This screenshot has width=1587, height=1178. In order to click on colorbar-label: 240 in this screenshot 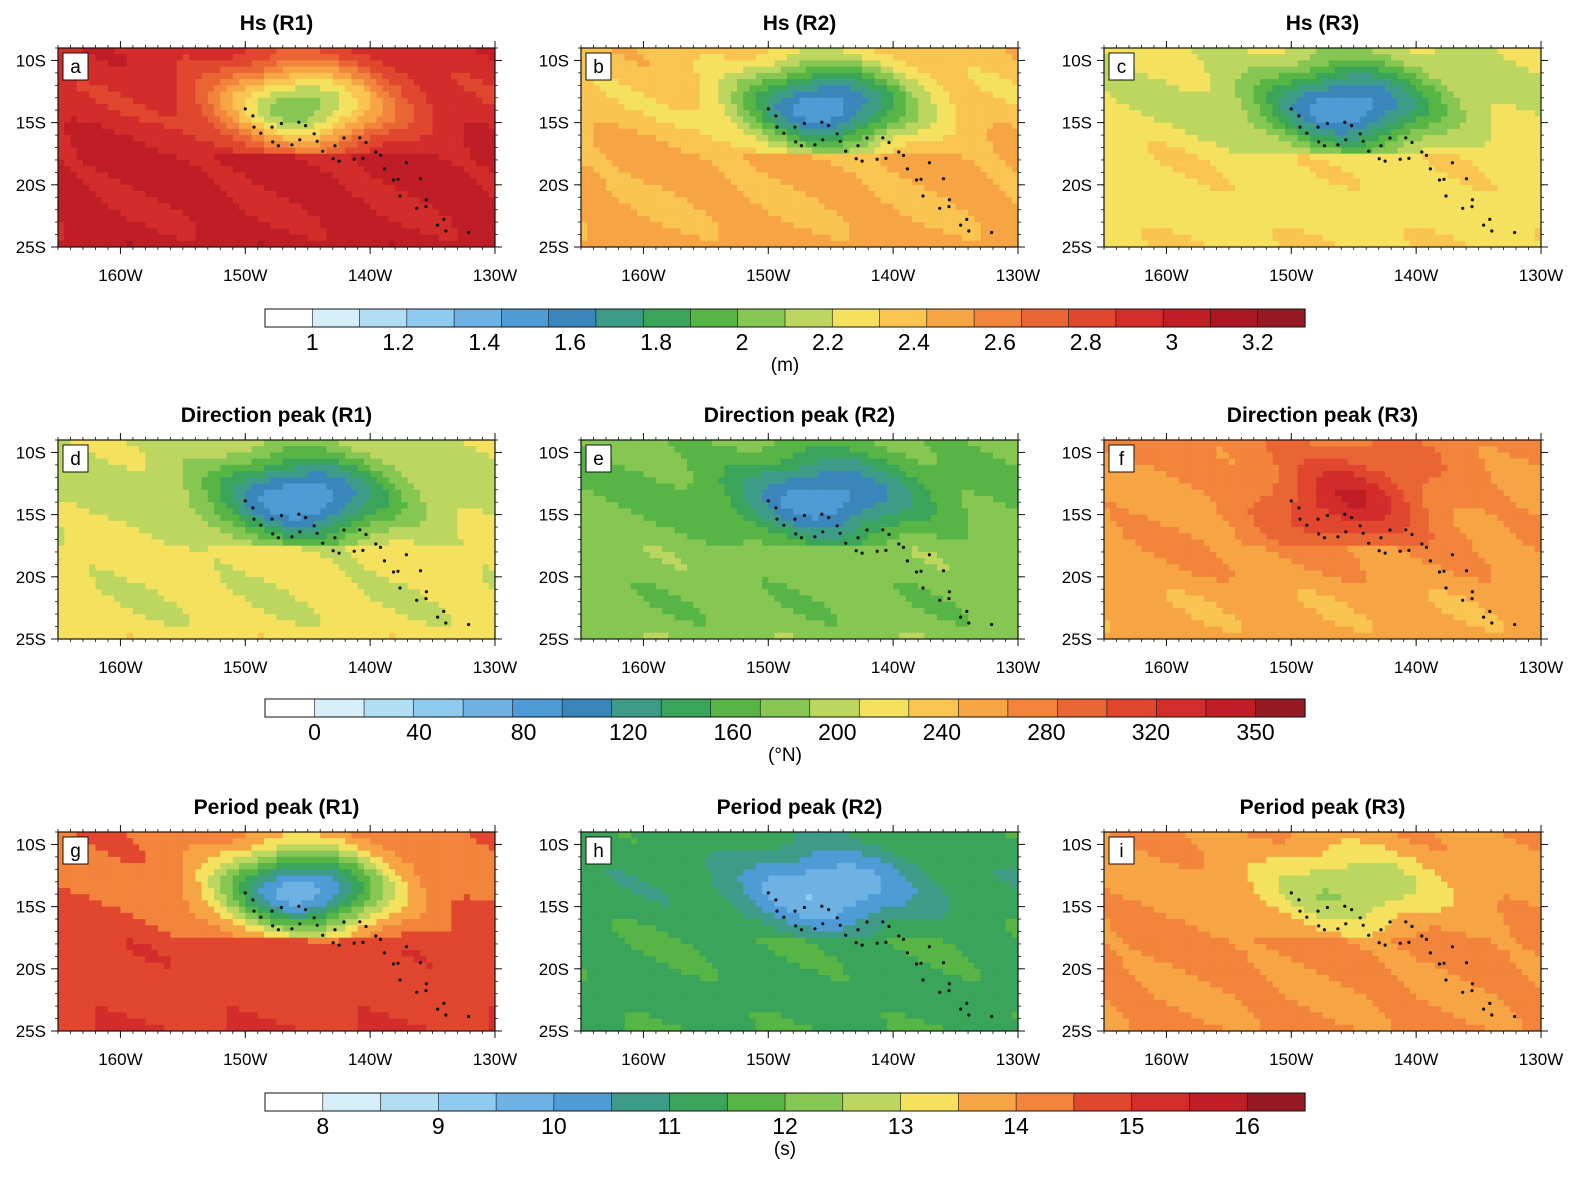, I will do `click(942, 732)`.